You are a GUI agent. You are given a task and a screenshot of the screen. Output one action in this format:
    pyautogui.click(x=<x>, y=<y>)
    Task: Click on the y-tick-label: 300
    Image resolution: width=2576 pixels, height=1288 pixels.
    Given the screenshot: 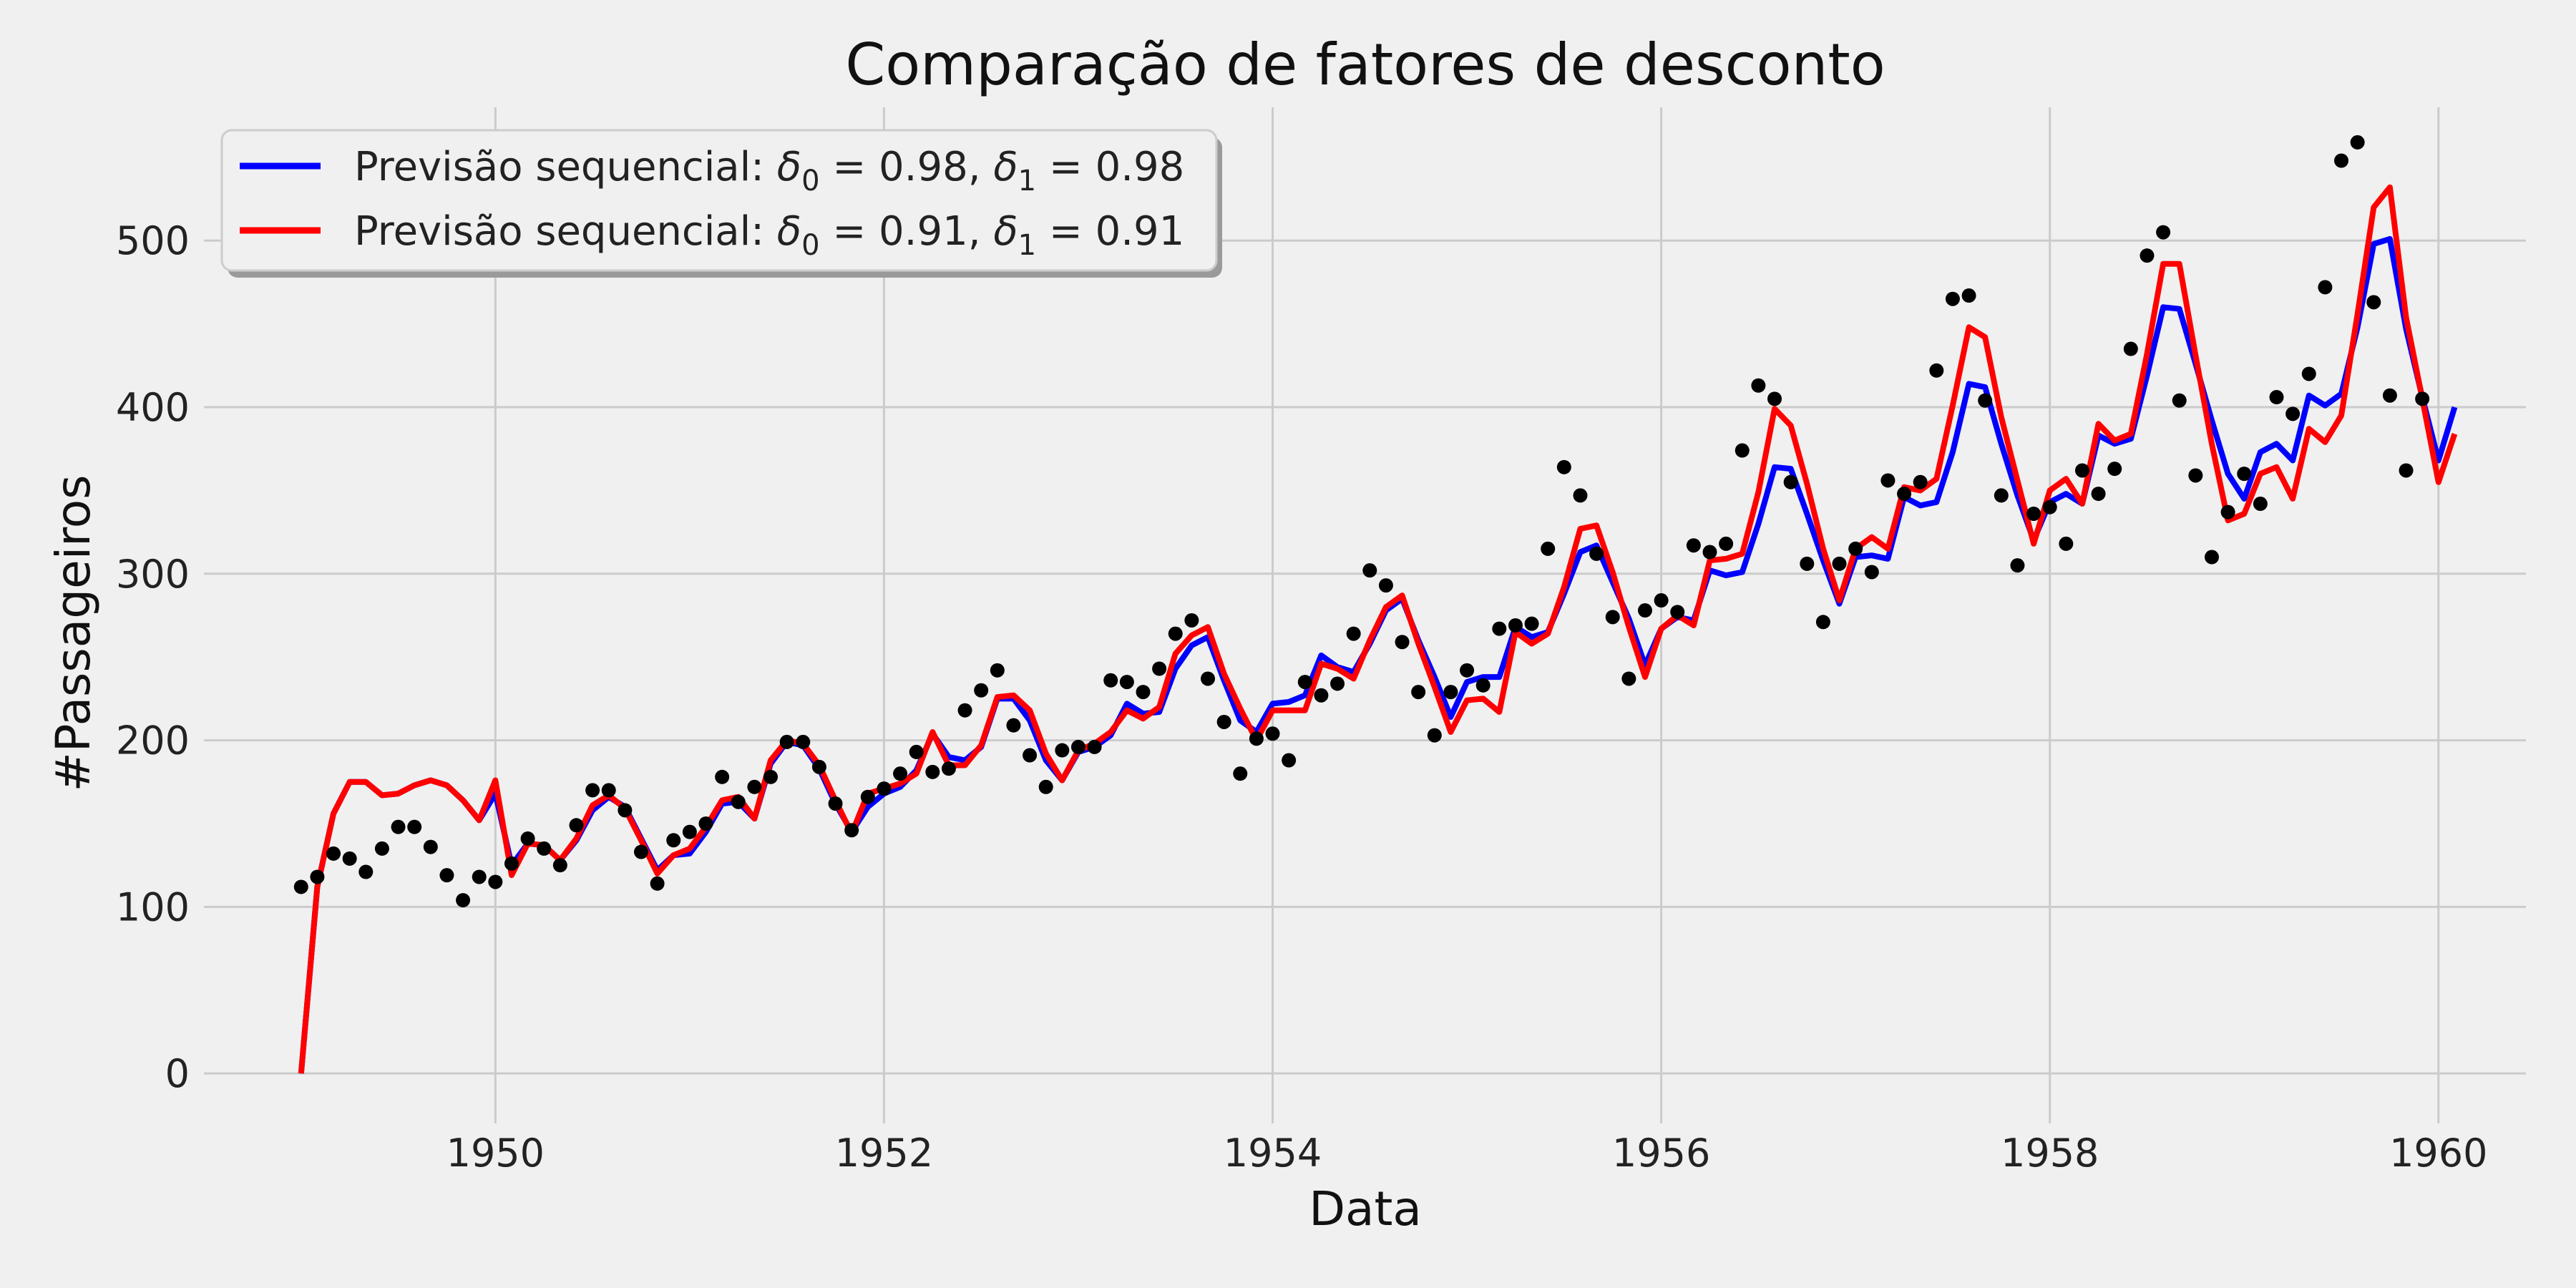 What is the action you would take?
    pyautogui.click(x=153, y=574)
    